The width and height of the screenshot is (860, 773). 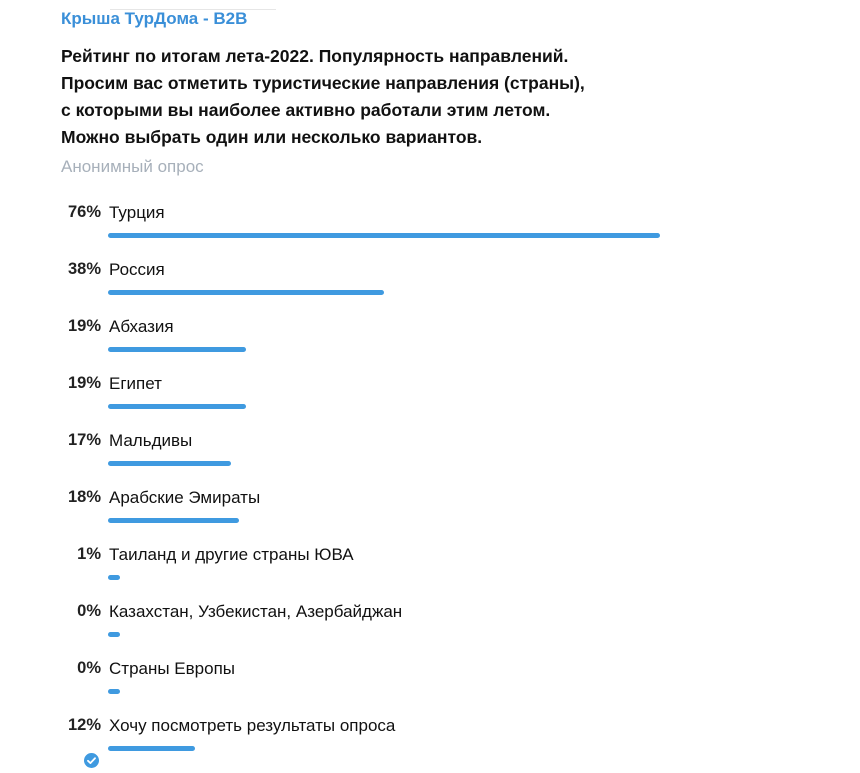 I want to click on option-text: Таиланд и другие страны ЮВА, so click(x=231, y=554).